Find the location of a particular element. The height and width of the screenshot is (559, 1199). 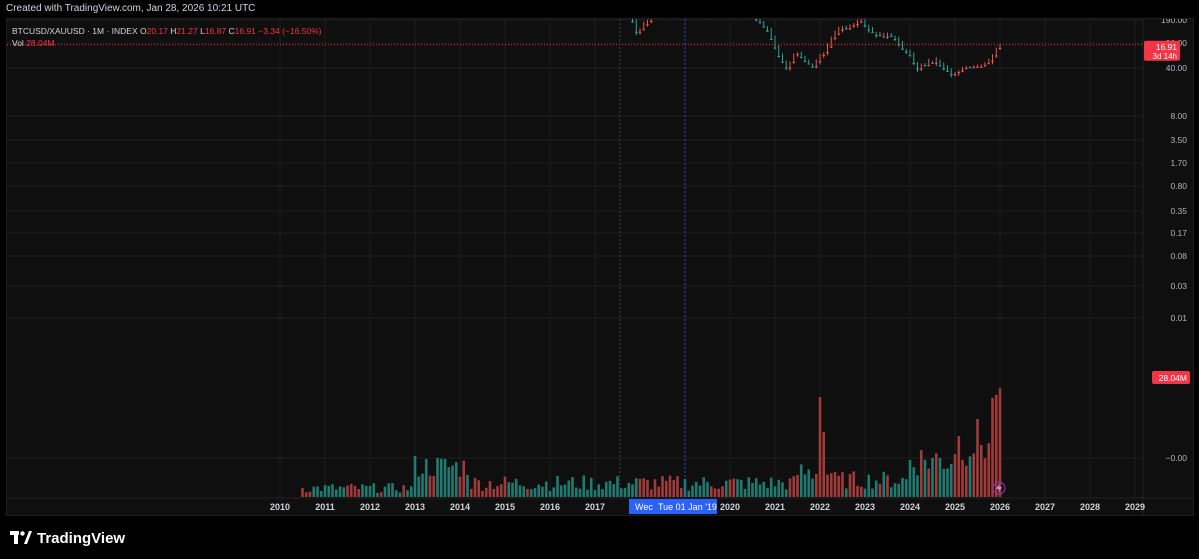

last-price-tag-value: 16.91 is located at coordinates (1167, 47).